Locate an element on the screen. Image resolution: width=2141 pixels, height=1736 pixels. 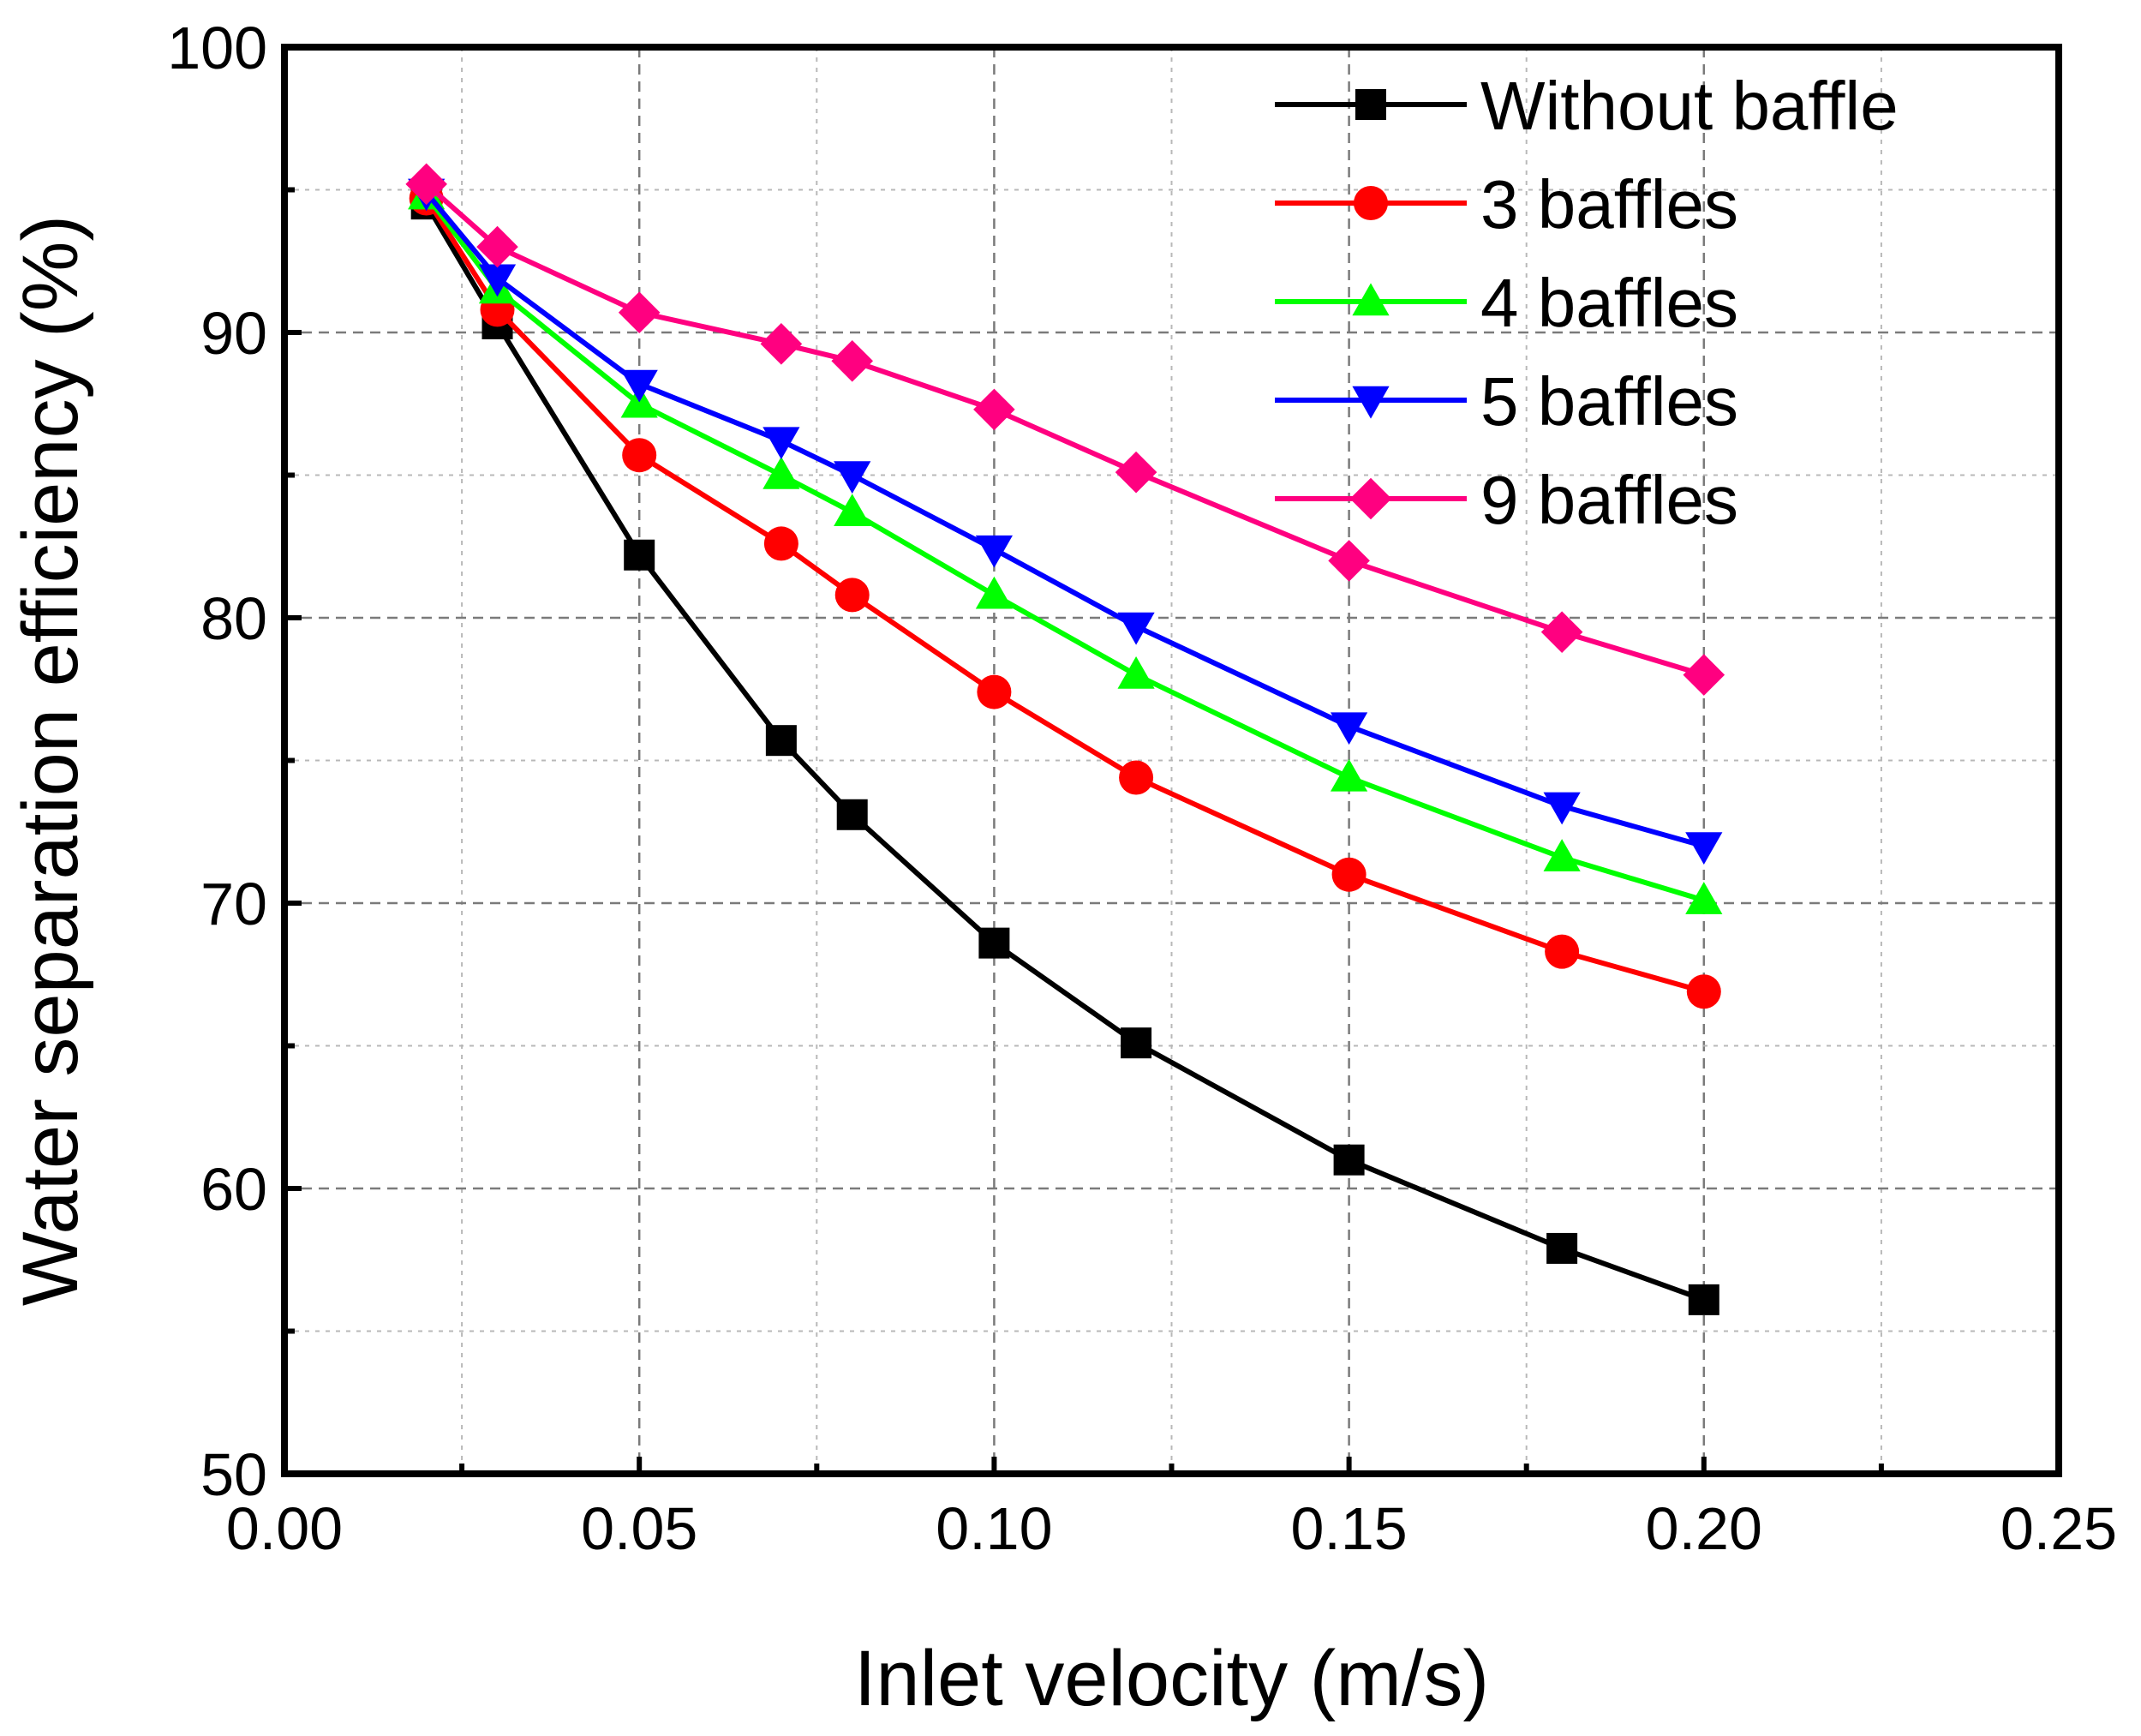
x-tick-label: 0.00 is located at coordinates (285, 1528).